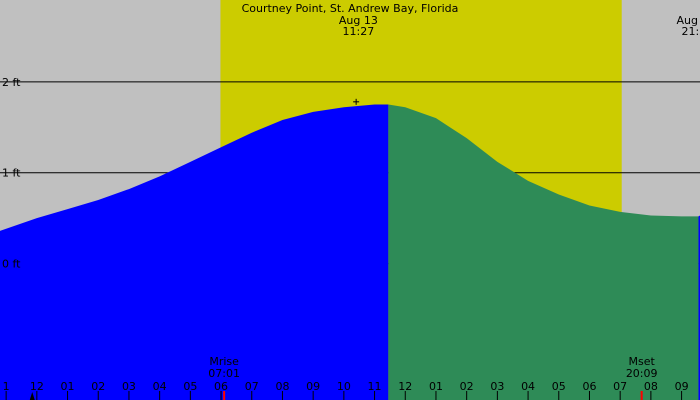 The height and width of the screenshot is (400, 700). I want to click on x-tick-label-0: 1, so click(6, 386).